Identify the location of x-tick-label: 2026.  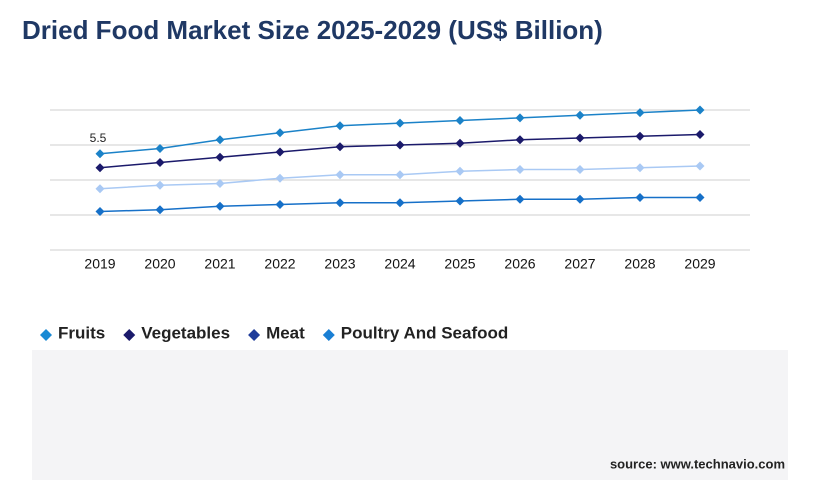
(519, 264).